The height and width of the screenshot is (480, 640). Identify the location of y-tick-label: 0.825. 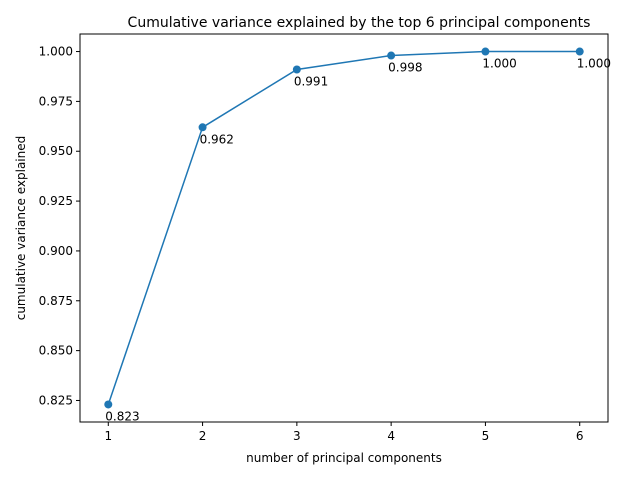
(56, 400).